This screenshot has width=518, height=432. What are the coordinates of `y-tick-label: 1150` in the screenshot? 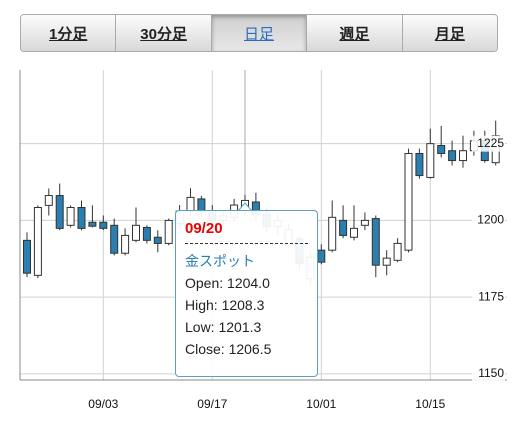 It's located at (491, 373).